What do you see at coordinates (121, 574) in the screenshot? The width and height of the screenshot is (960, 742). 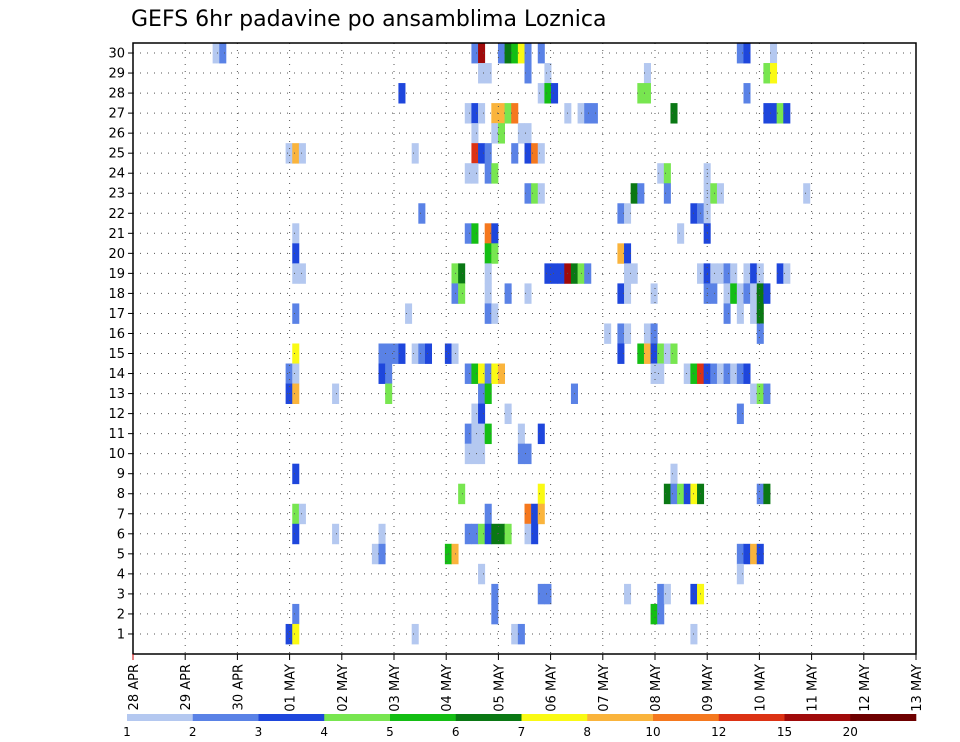 I see `y-tick-label: 4` at bounding box center [121, 574].